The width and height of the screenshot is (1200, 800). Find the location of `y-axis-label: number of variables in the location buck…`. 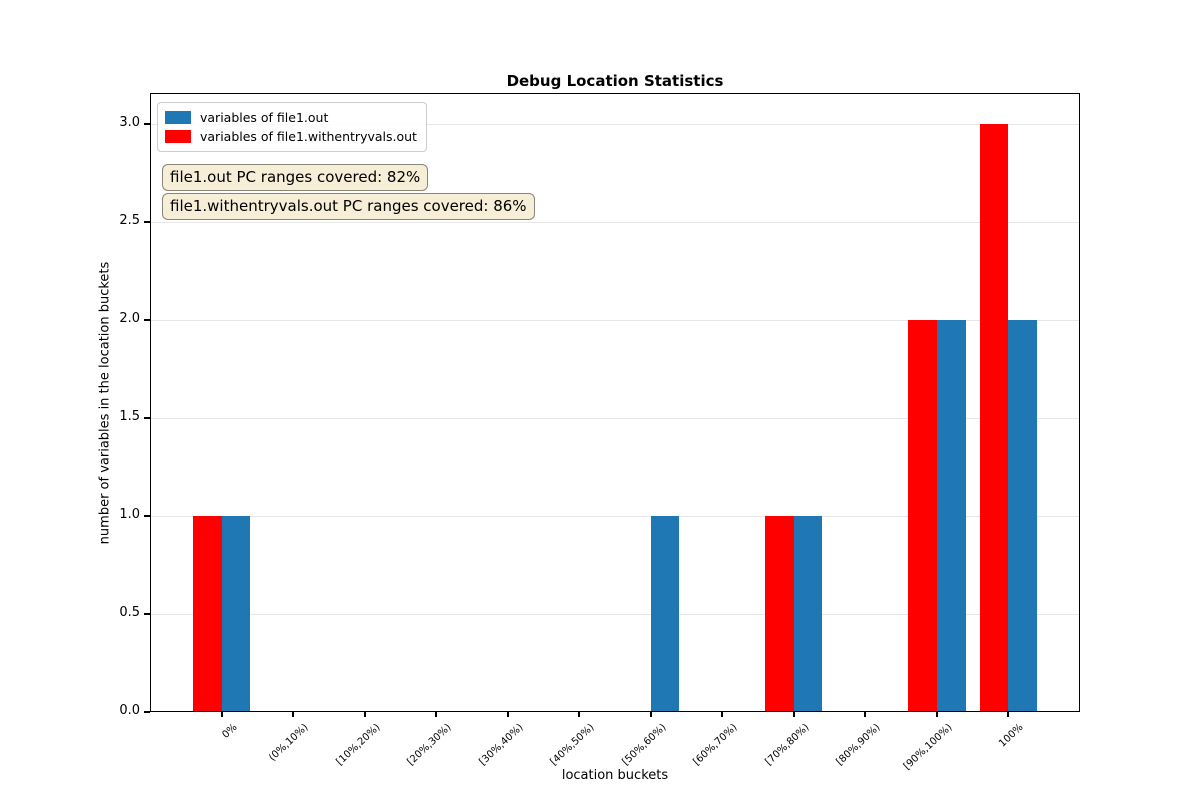

y-axis-label: number of variables in the location buck… is located at coordinates (105, 403).